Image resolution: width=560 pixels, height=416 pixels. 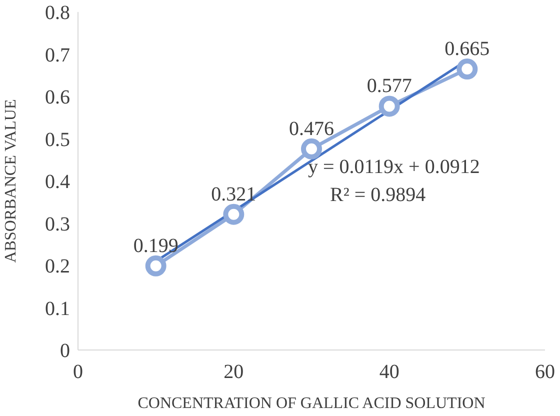 I want to click on x-tick-label: 60, so click(x=545, y=372).